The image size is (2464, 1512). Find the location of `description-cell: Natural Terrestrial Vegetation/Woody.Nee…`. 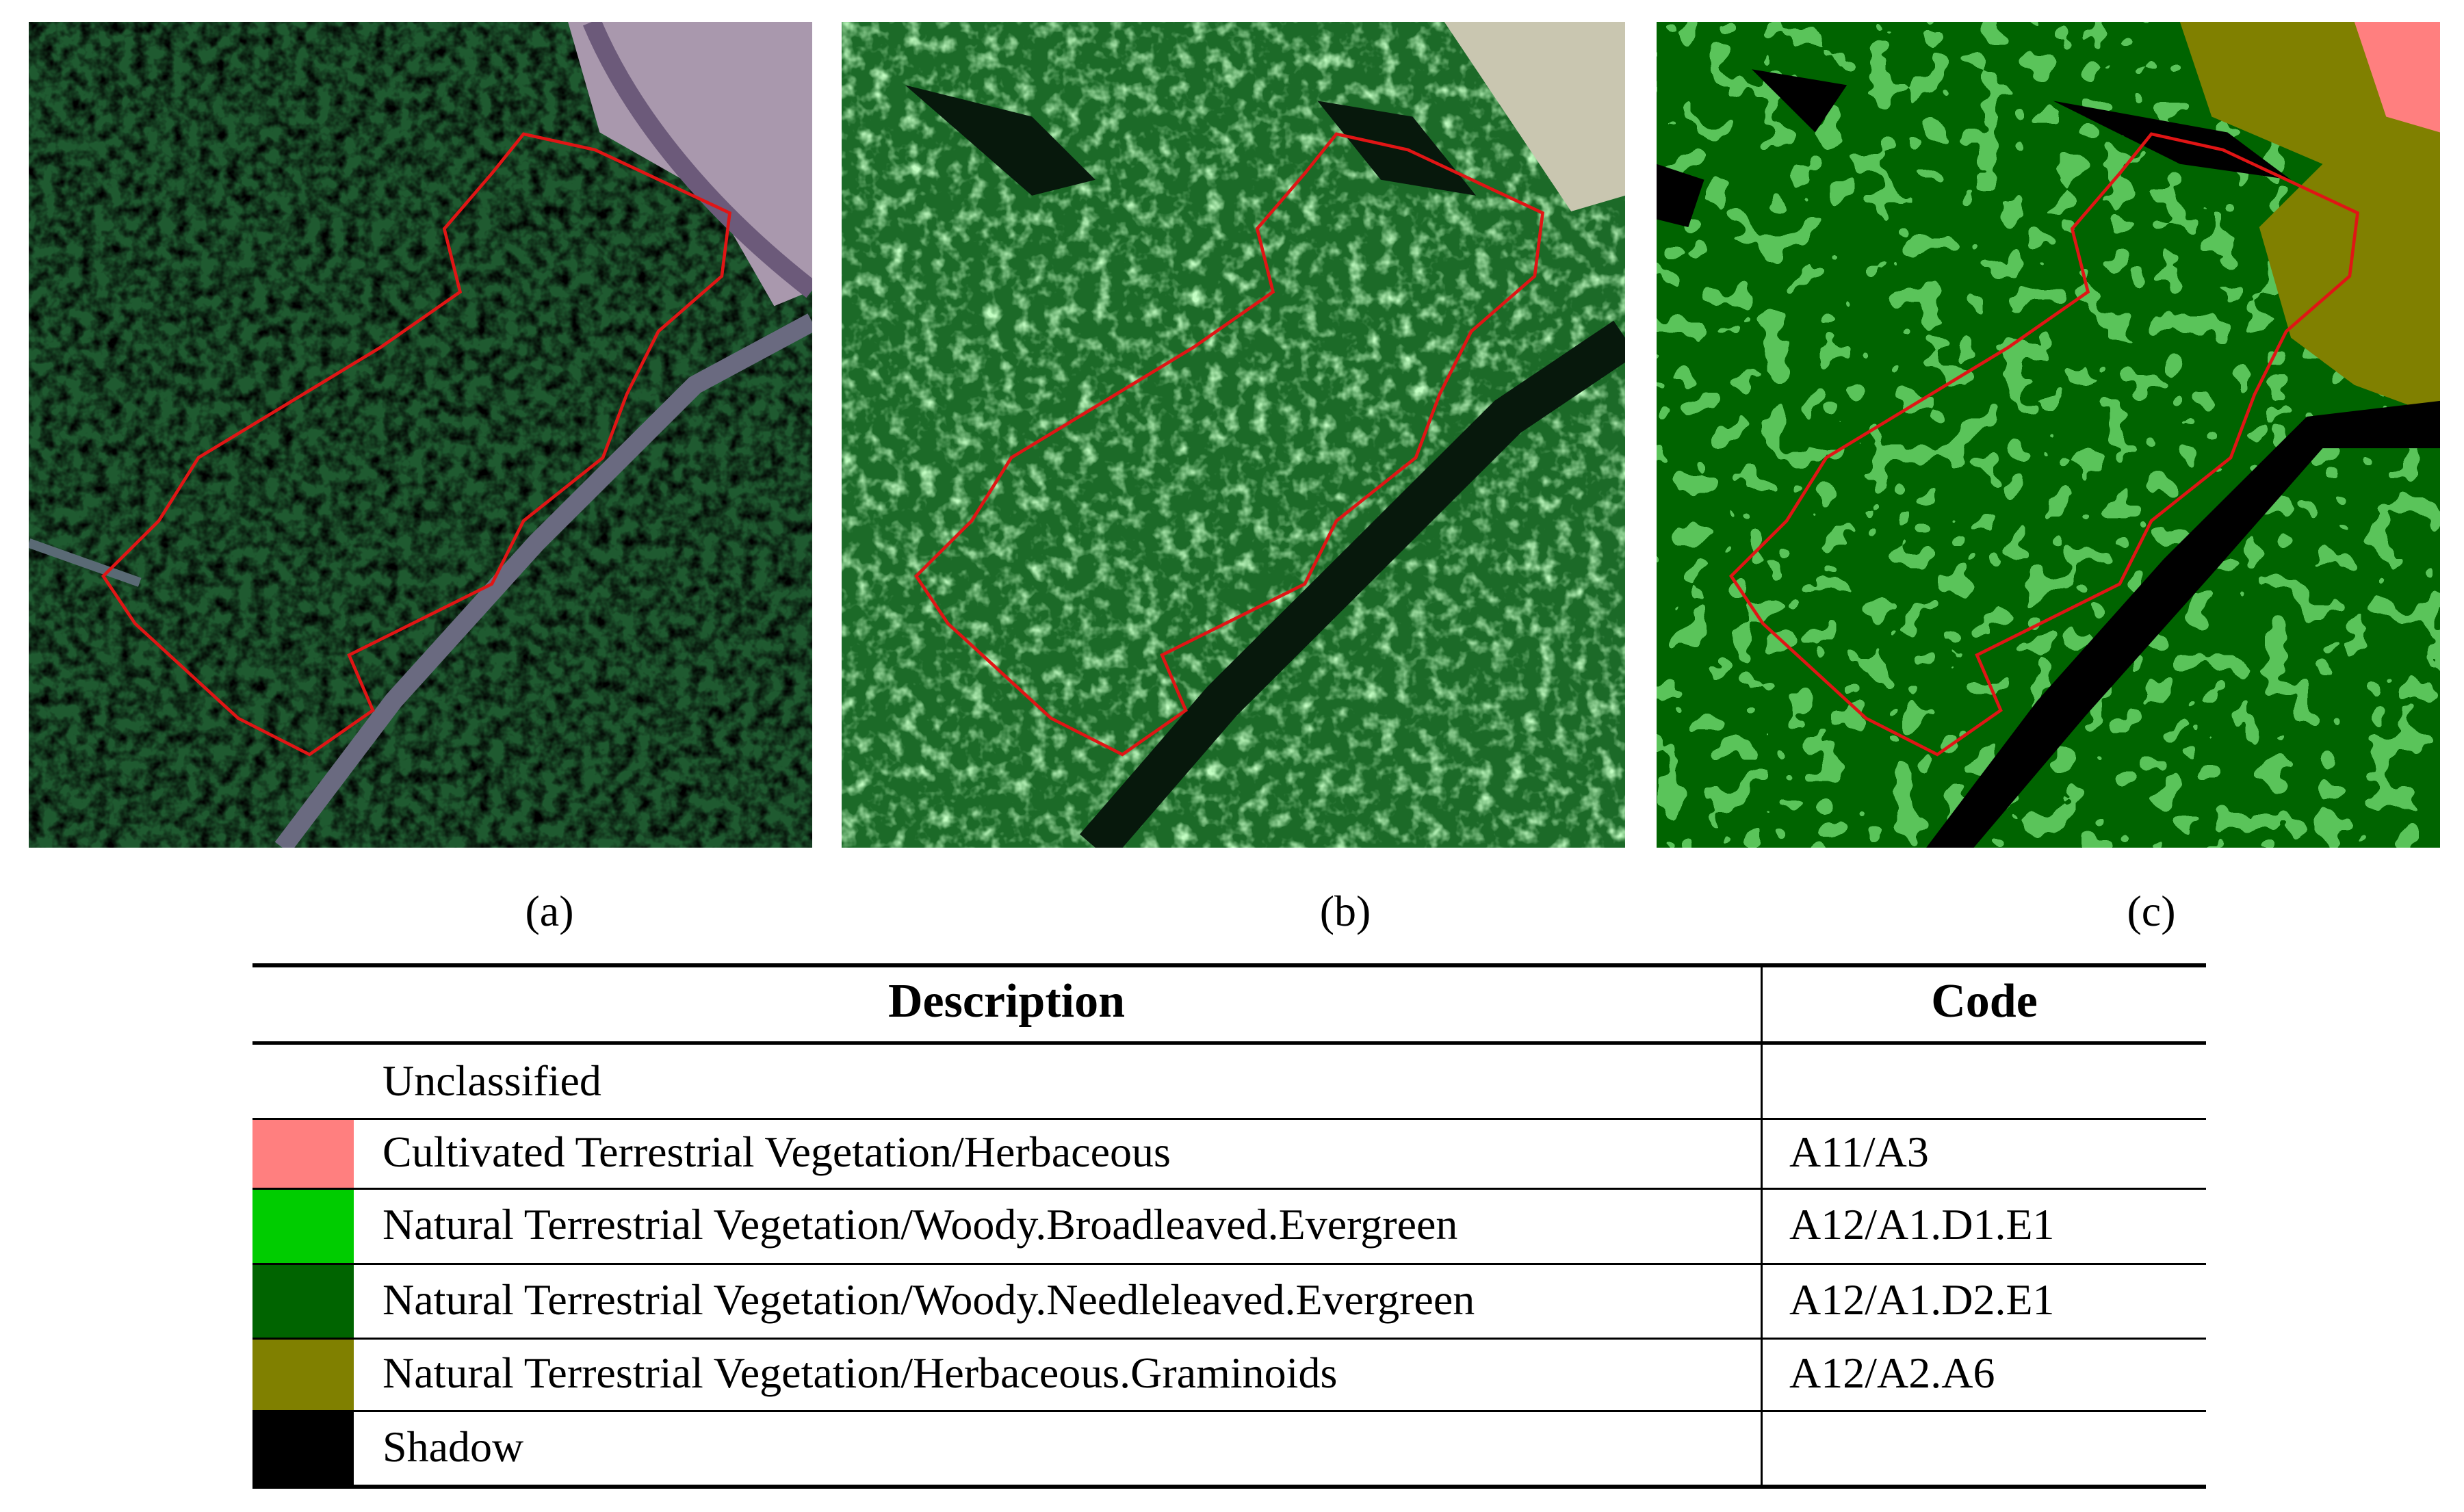

description-cell: Natural Terrestrial Vegetation/Woody.Nee… is located at coordinates (929, 1299).